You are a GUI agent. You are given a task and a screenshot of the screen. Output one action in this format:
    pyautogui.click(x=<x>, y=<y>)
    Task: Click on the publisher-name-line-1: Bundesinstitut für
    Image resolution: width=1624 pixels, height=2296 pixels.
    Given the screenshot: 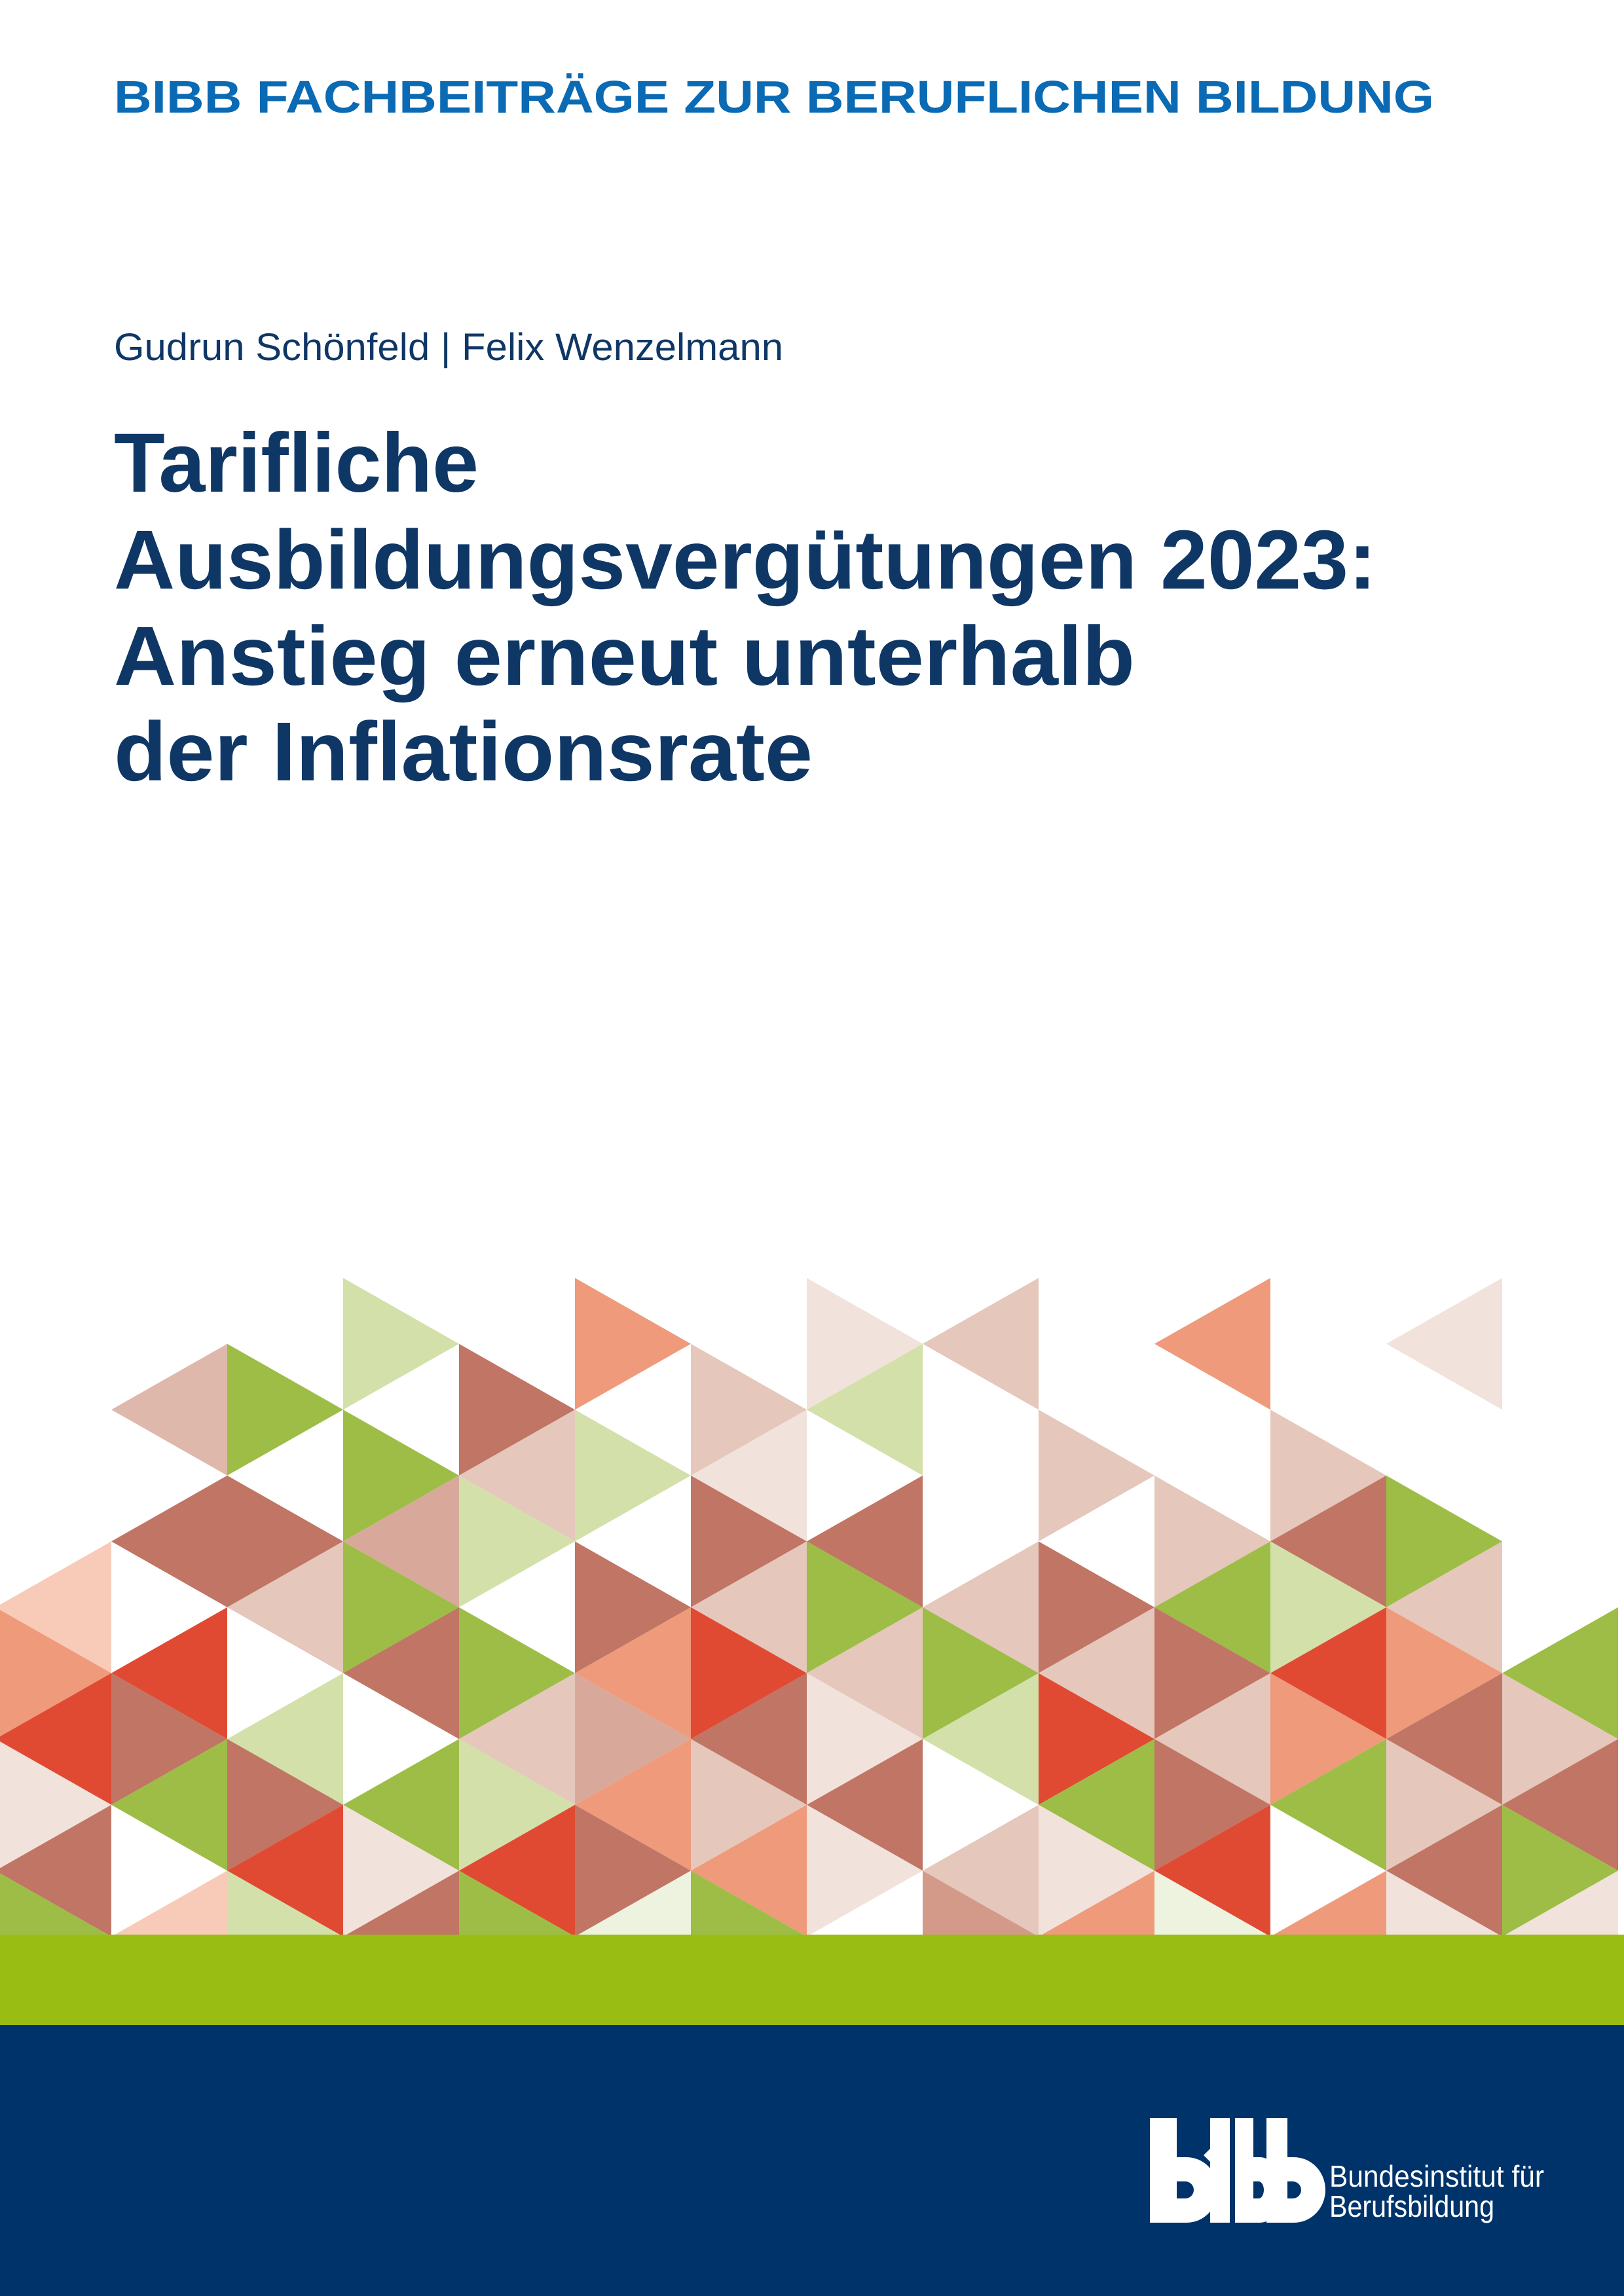 What is the action you would take?
    pyautogui.click(x=1436, y=2176)
    